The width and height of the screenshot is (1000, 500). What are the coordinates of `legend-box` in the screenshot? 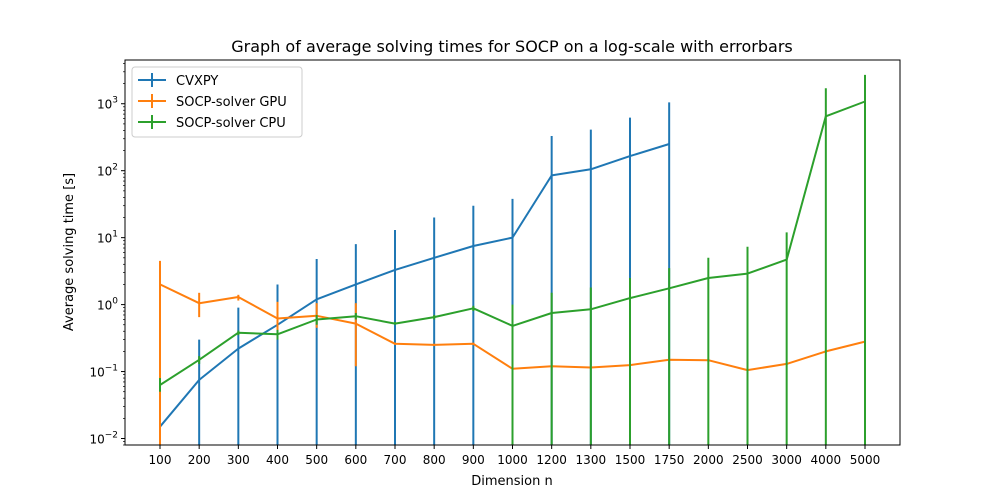 It's located at (217, 102).